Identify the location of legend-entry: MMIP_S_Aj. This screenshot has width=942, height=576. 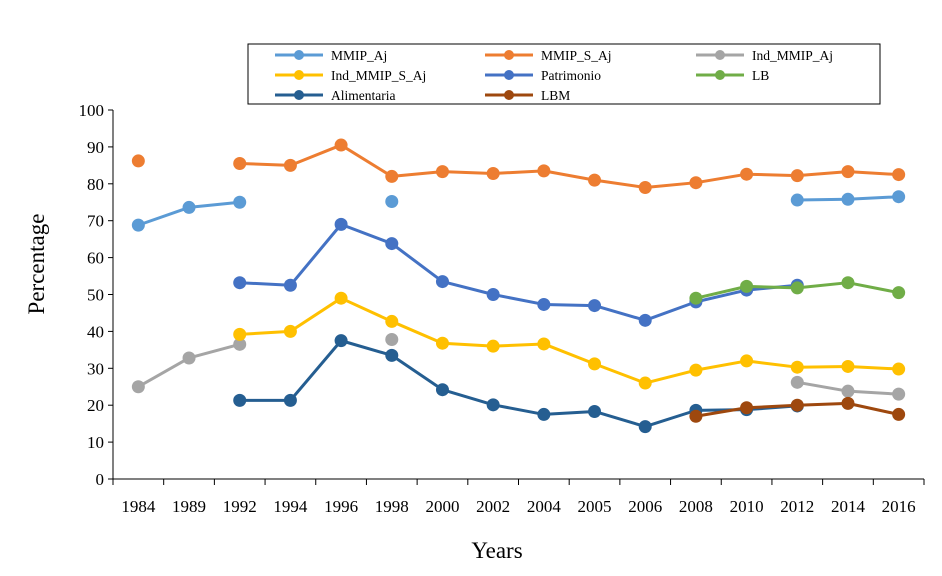
(548, 55).